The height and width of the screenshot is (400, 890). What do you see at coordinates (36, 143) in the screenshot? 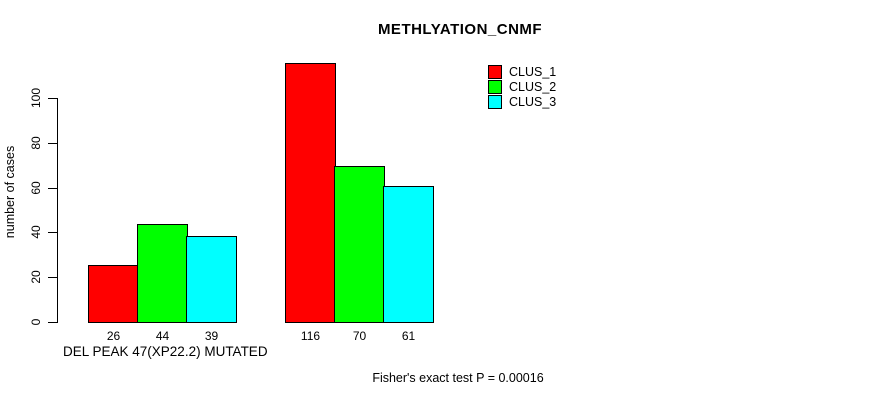
I see `y-tick-label-text: 80` at bounding box center [36, 143].